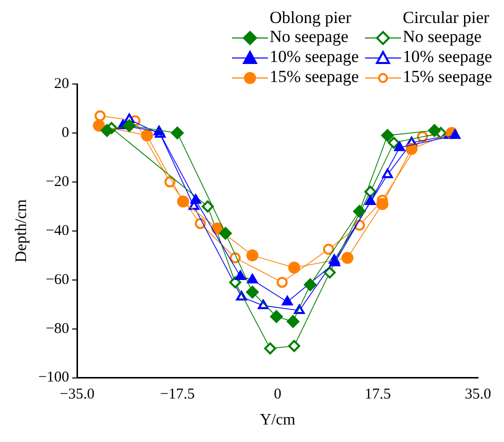 The image size is (504, 442). What do you see at coordinates (377, 394) in the screenshot?
I see `x-tick-label: 17.5` at bounding box center [377, 394].